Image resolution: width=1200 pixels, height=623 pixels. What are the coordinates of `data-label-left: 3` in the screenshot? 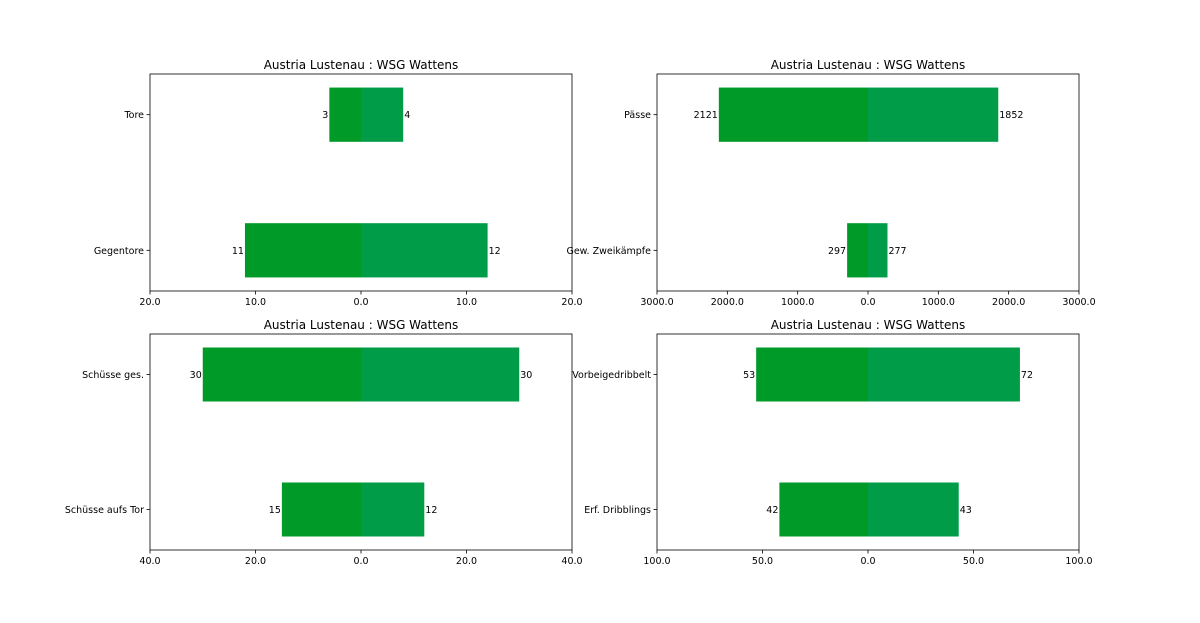 It's located at (325, 115).